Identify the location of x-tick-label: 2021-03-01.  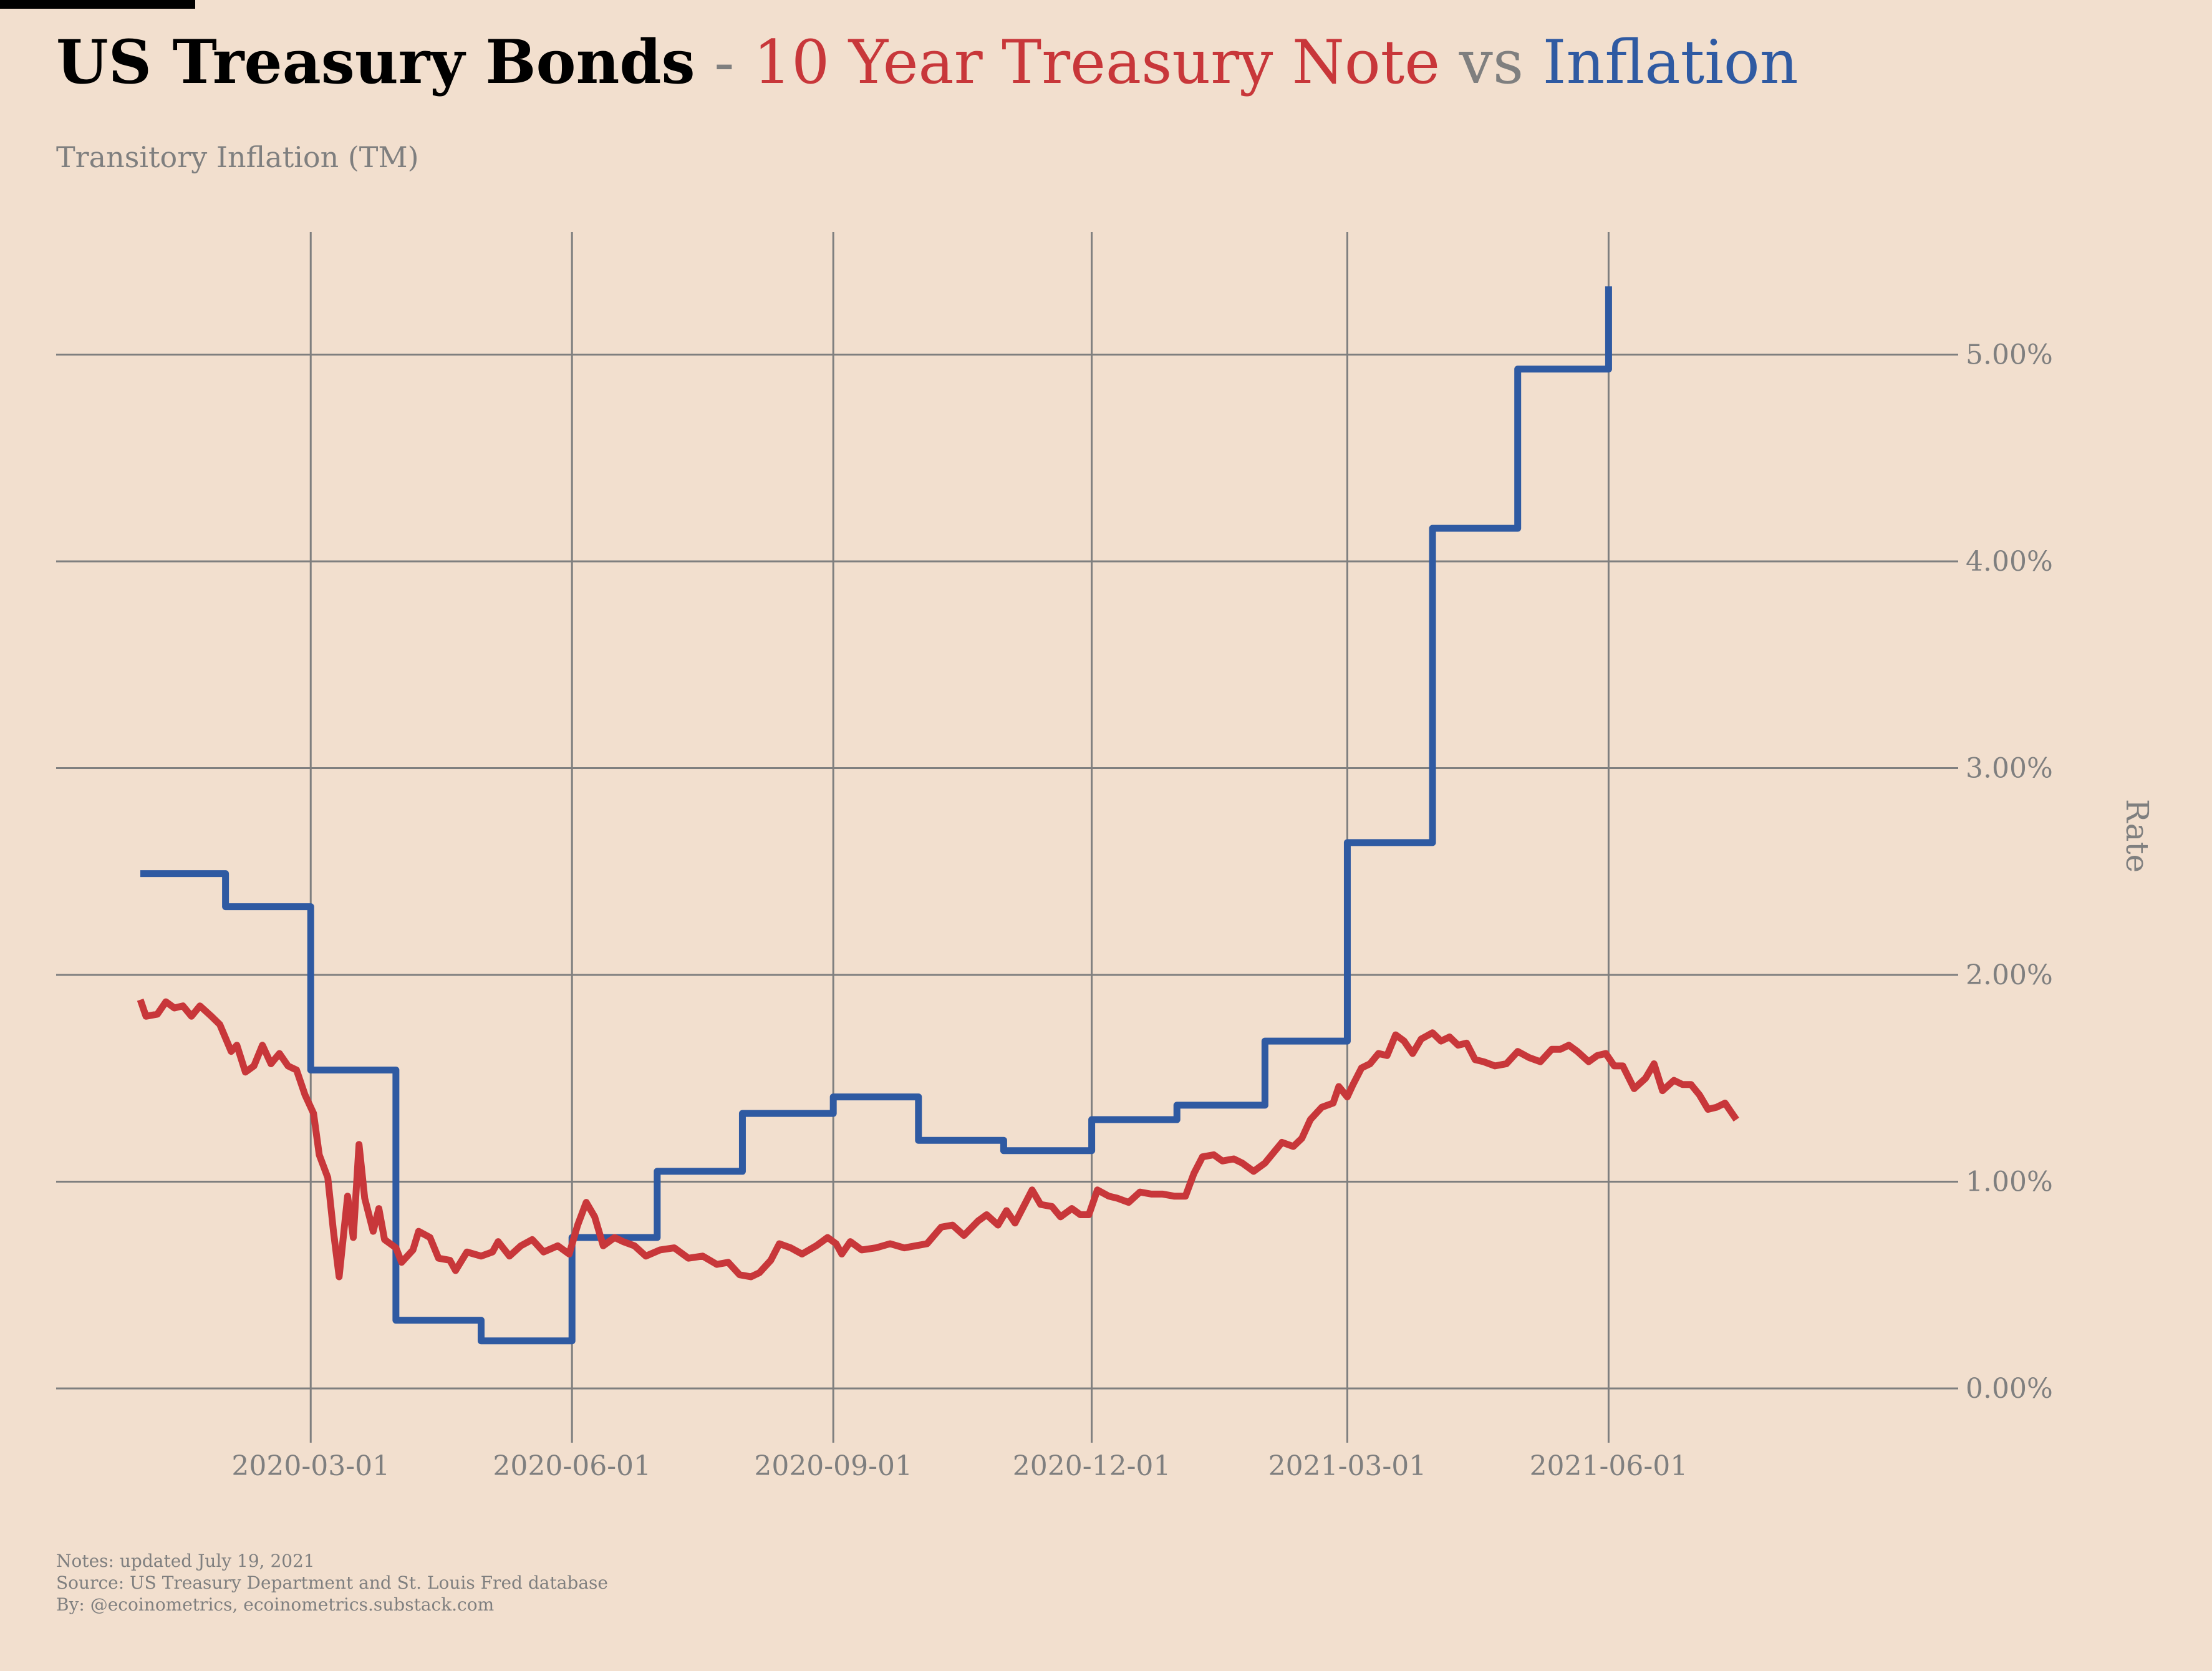
(1347, 1466).